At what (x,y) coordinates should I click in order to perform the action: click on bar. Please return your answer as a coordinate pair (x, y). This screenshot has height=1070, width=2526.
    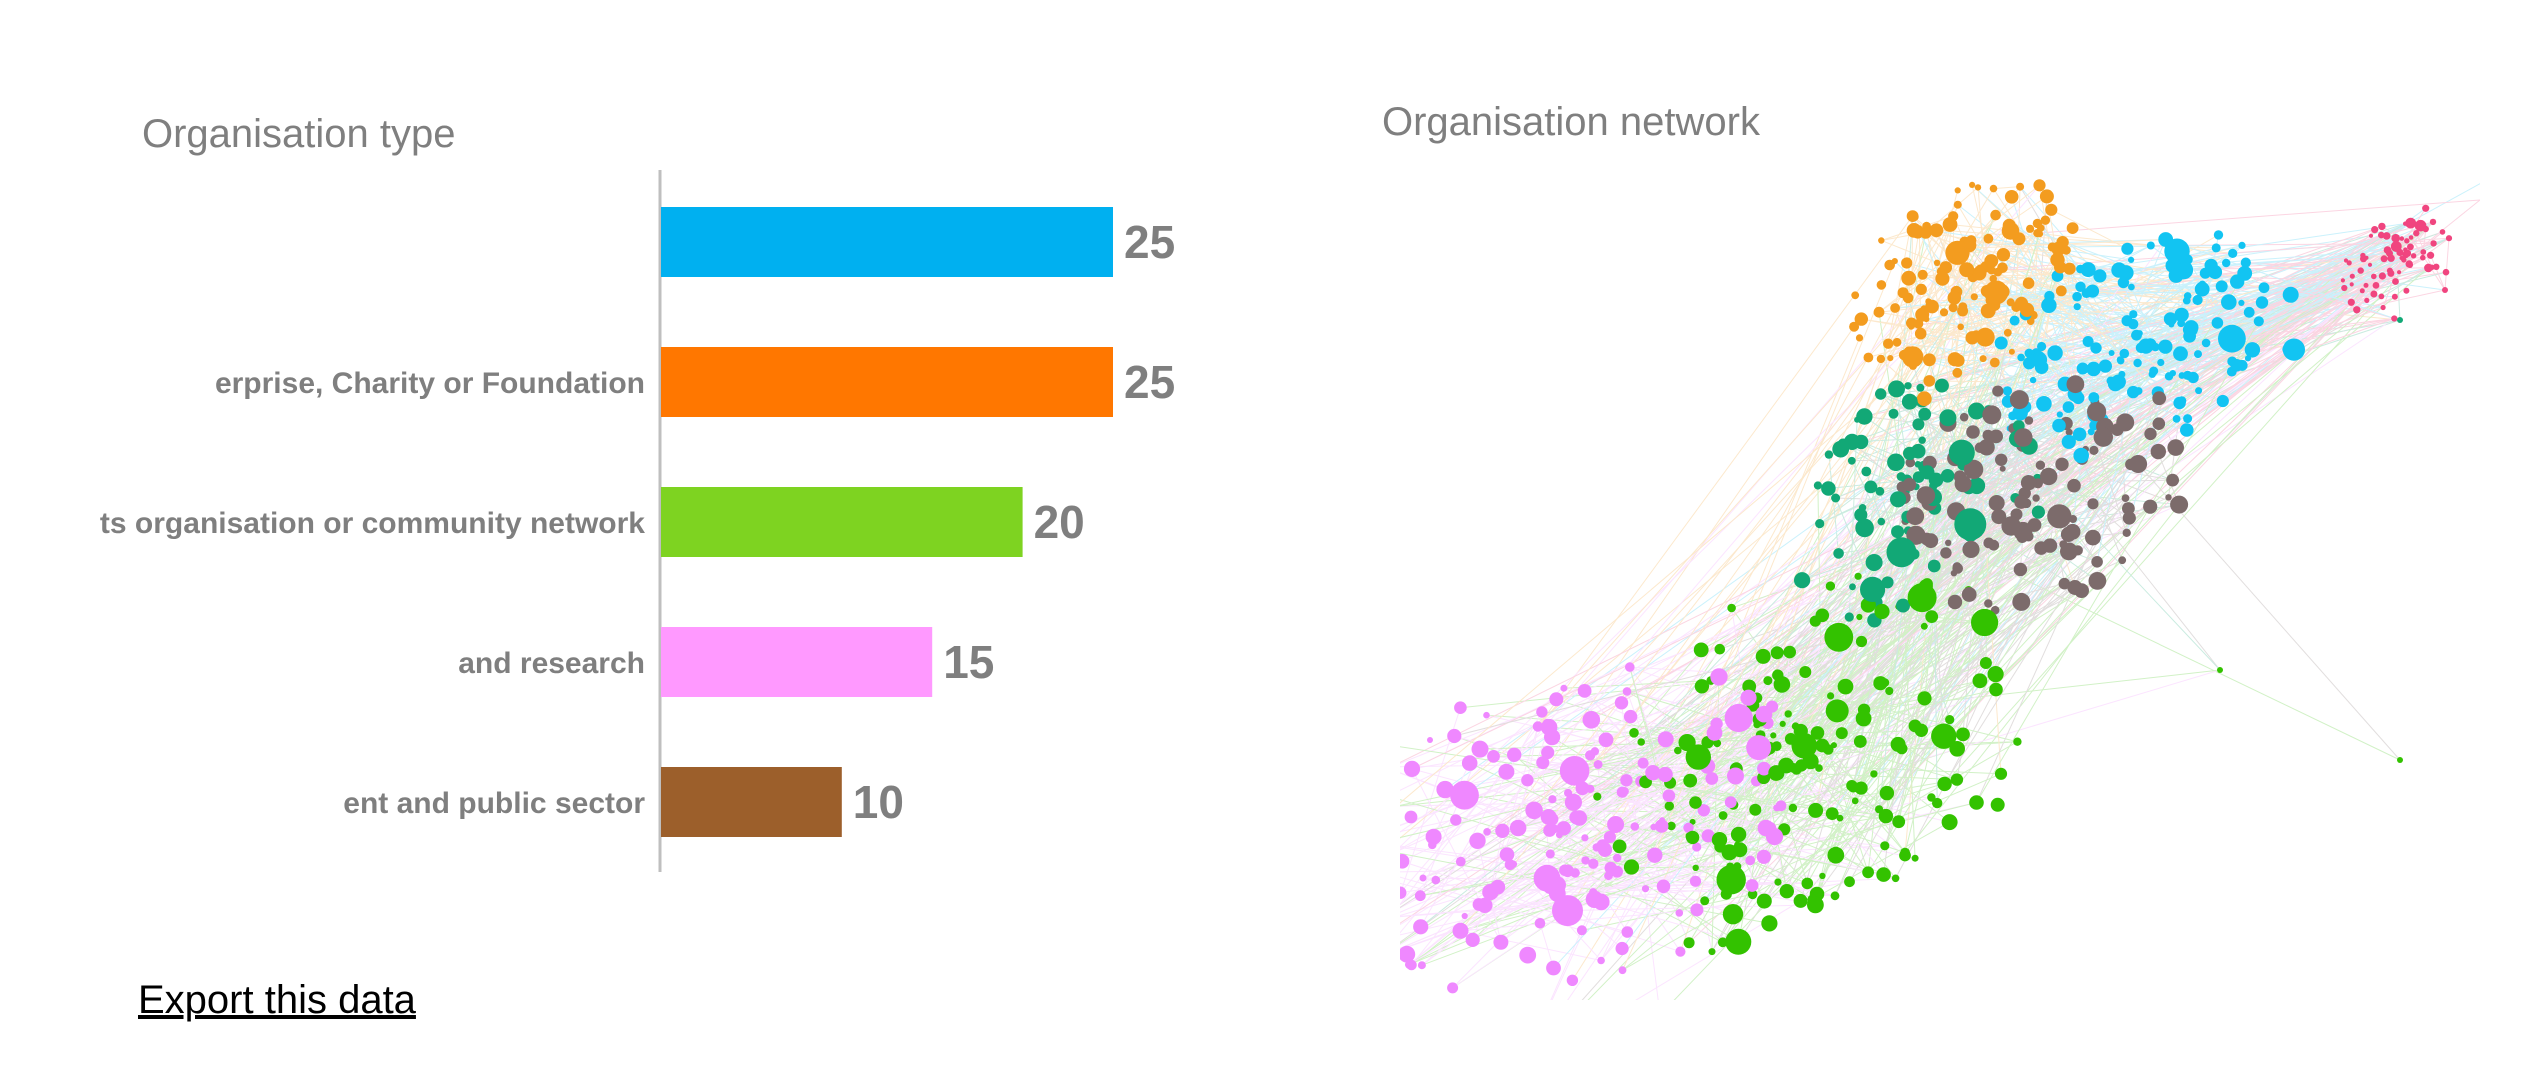
    Looking at the image, I should click on (887, 382).